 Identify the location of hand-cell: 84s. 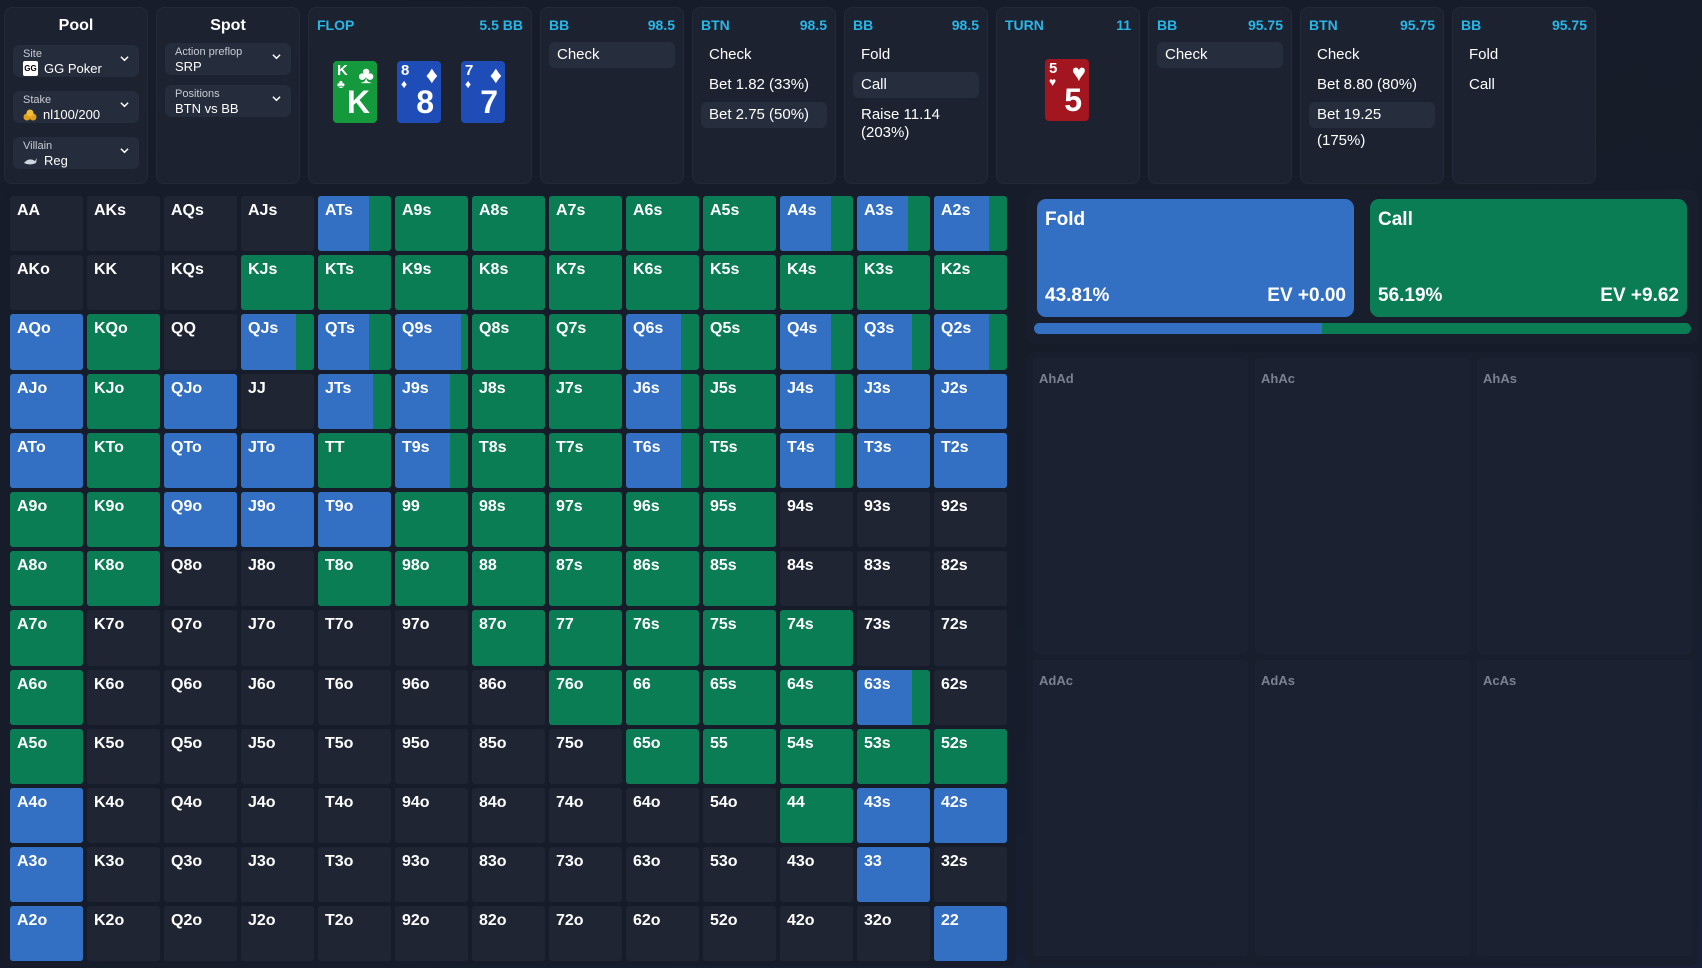
(816, 579).